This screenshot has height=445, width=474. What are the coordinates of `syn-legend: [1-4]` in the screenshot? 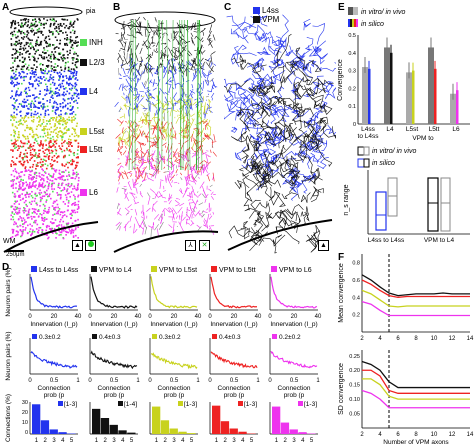 It's located at (127, 404).